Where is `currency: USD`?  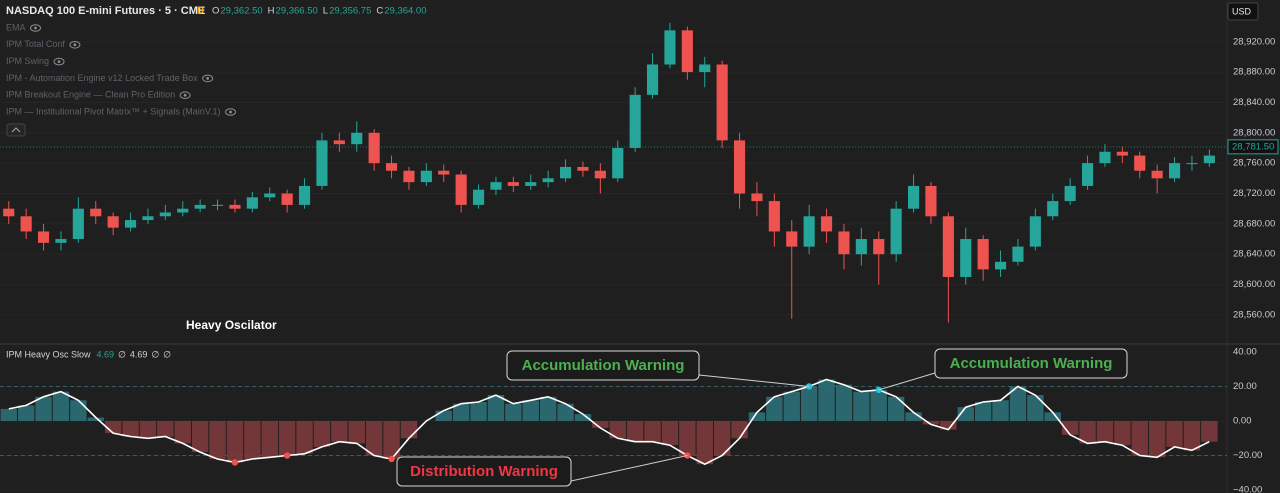
currency: USD is located at coordinates (1242, 11).